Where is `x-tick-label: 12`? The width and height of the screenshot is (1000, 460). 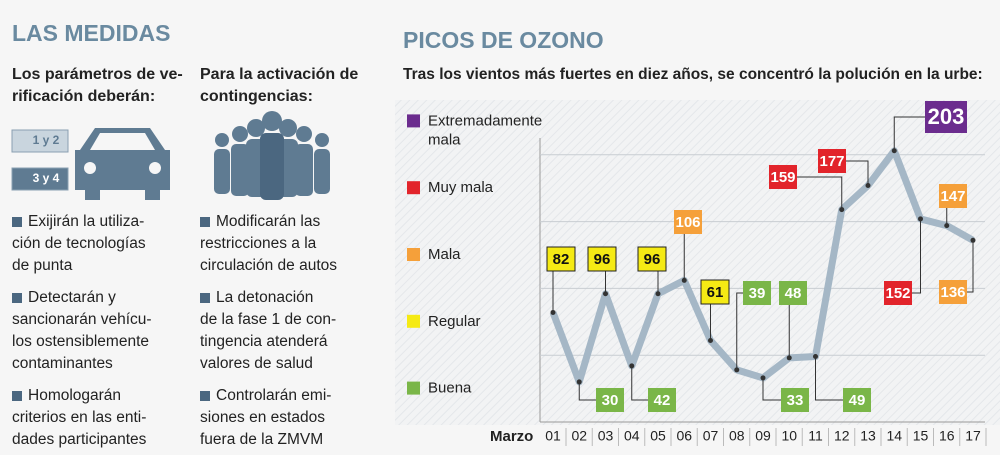
x-tick-label: 12 is located at coordinates (842, 436).